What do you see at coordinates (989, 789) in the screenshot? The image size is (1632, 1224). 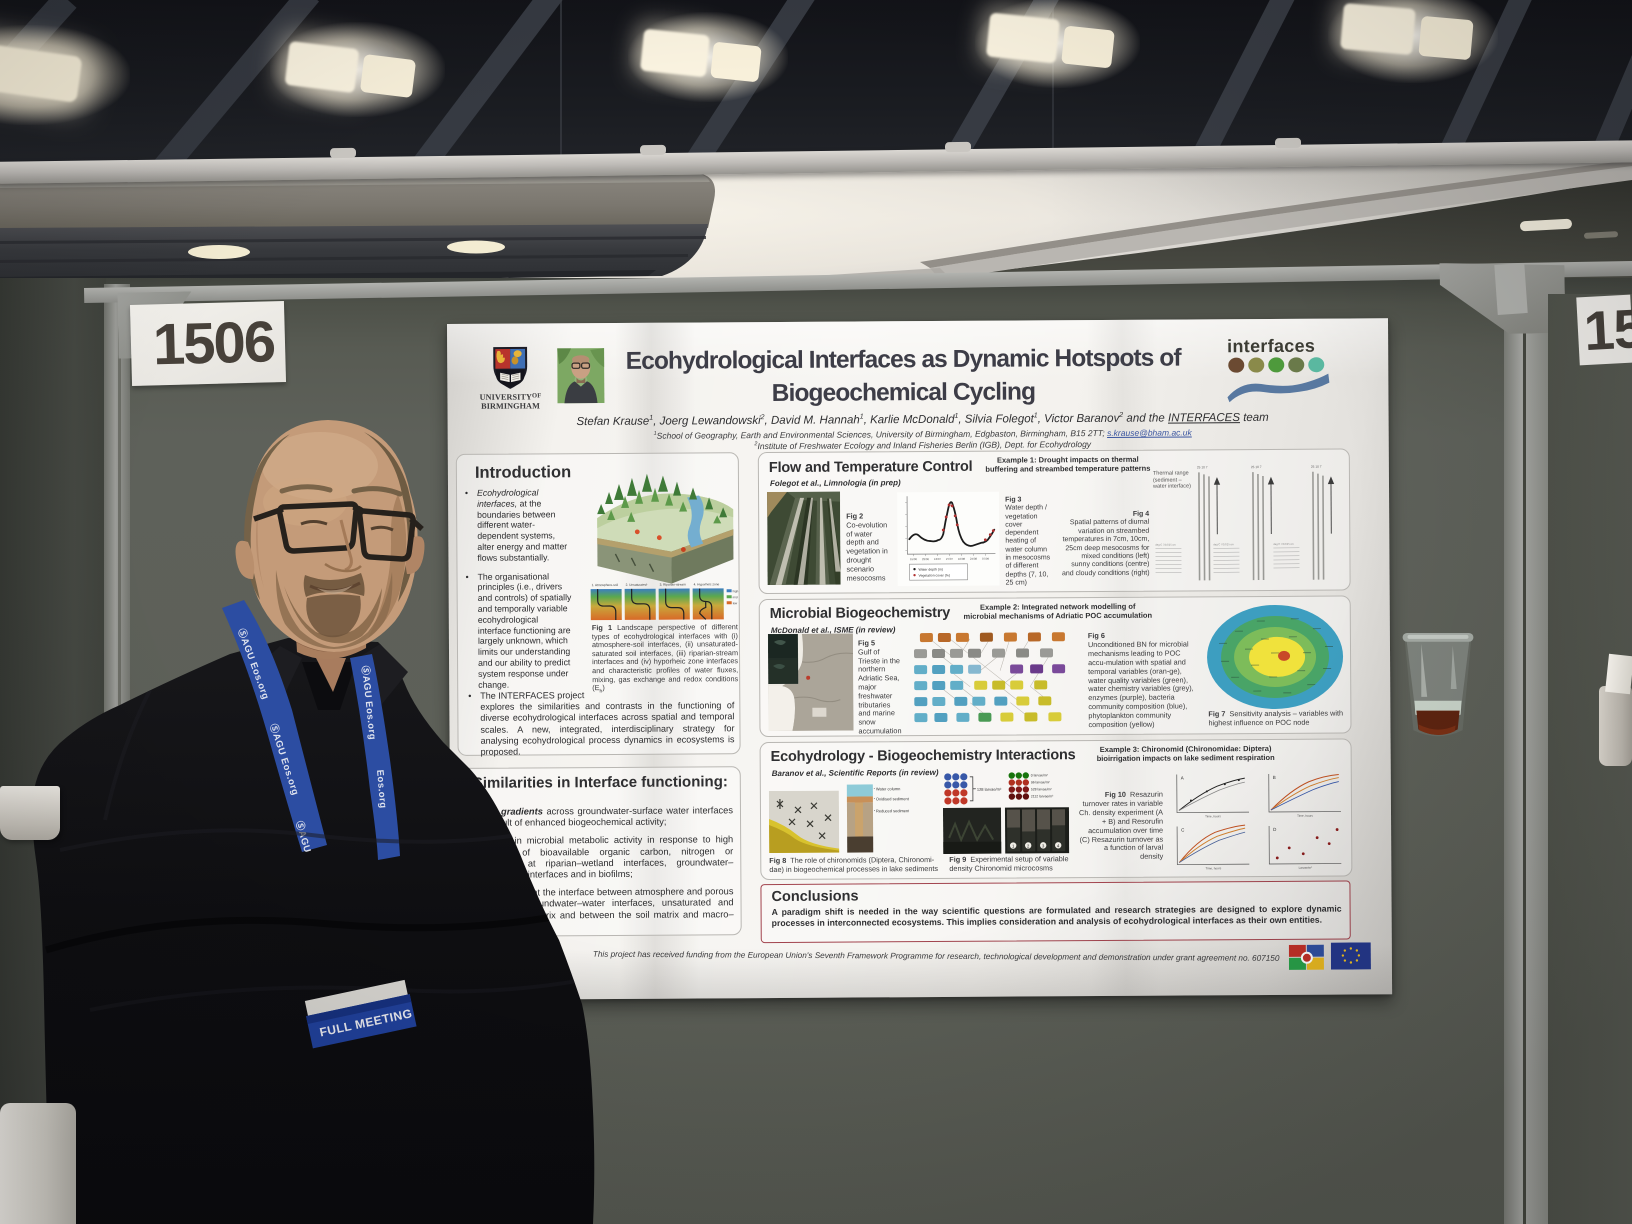 I see `svg-text: 128 larvae/m²` at bounding box center [989, 789].